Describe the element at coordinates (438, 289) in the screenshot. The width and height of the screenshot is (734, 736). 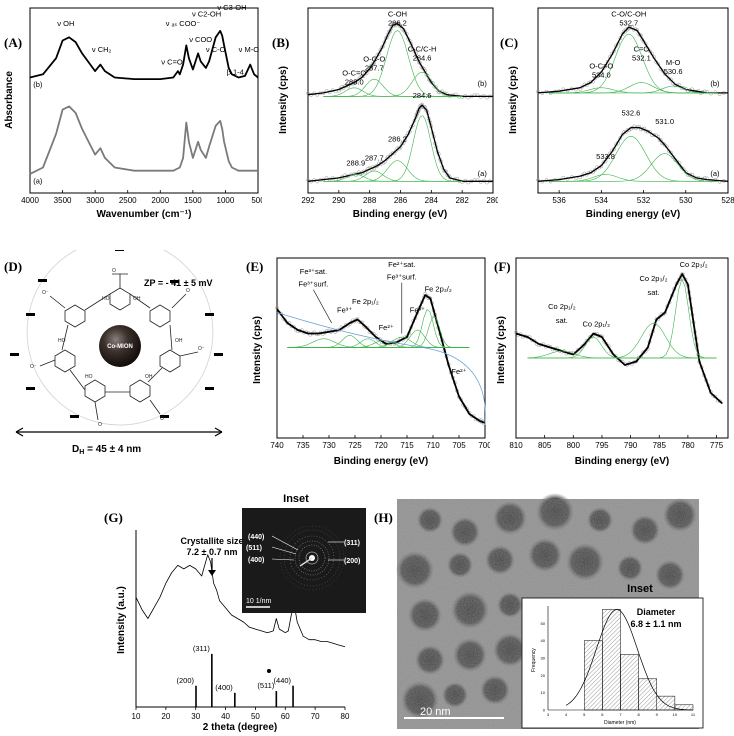
I see `panel-e-annotation: Fe 2p₃/₂` at that location.